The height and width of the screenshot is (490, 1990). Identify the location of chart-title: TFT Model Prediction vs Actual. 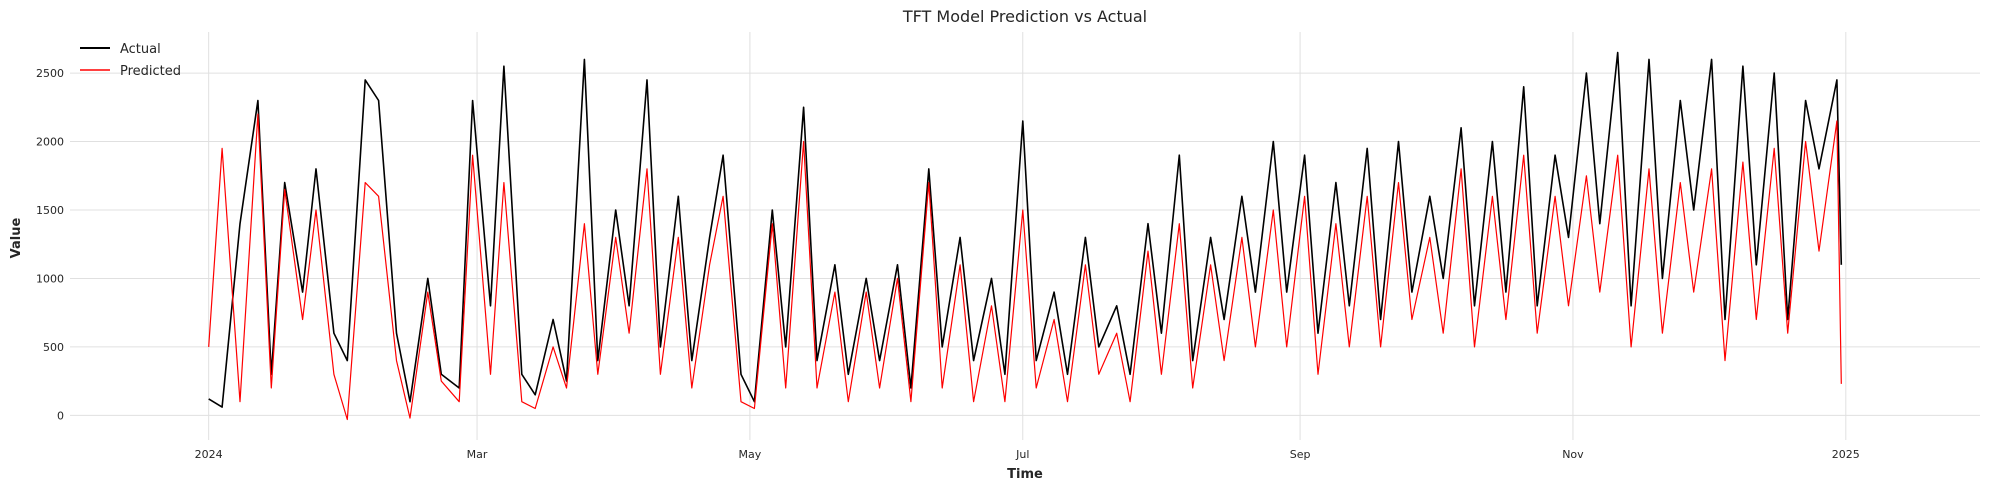
(1024, 16).